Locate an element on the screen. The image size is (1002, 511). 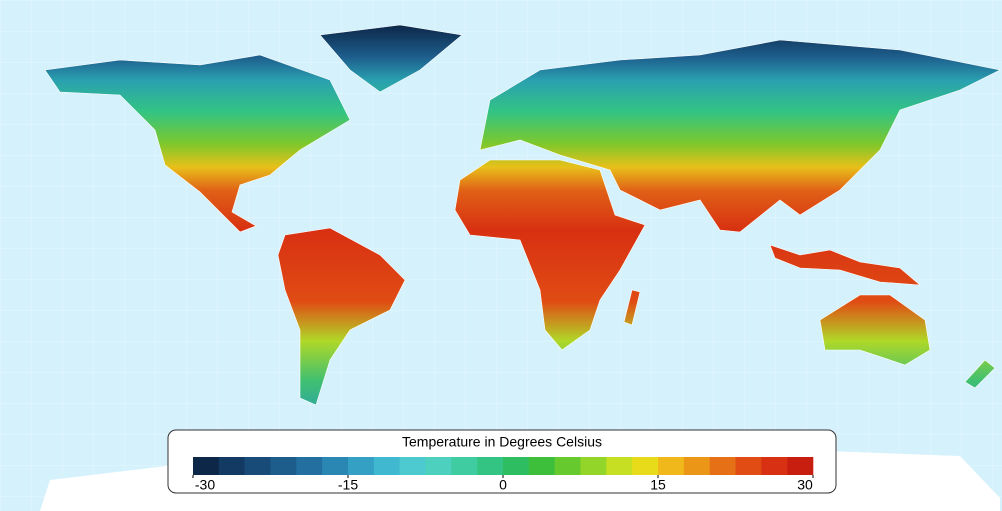
australia is located at coordinates (875, 330).